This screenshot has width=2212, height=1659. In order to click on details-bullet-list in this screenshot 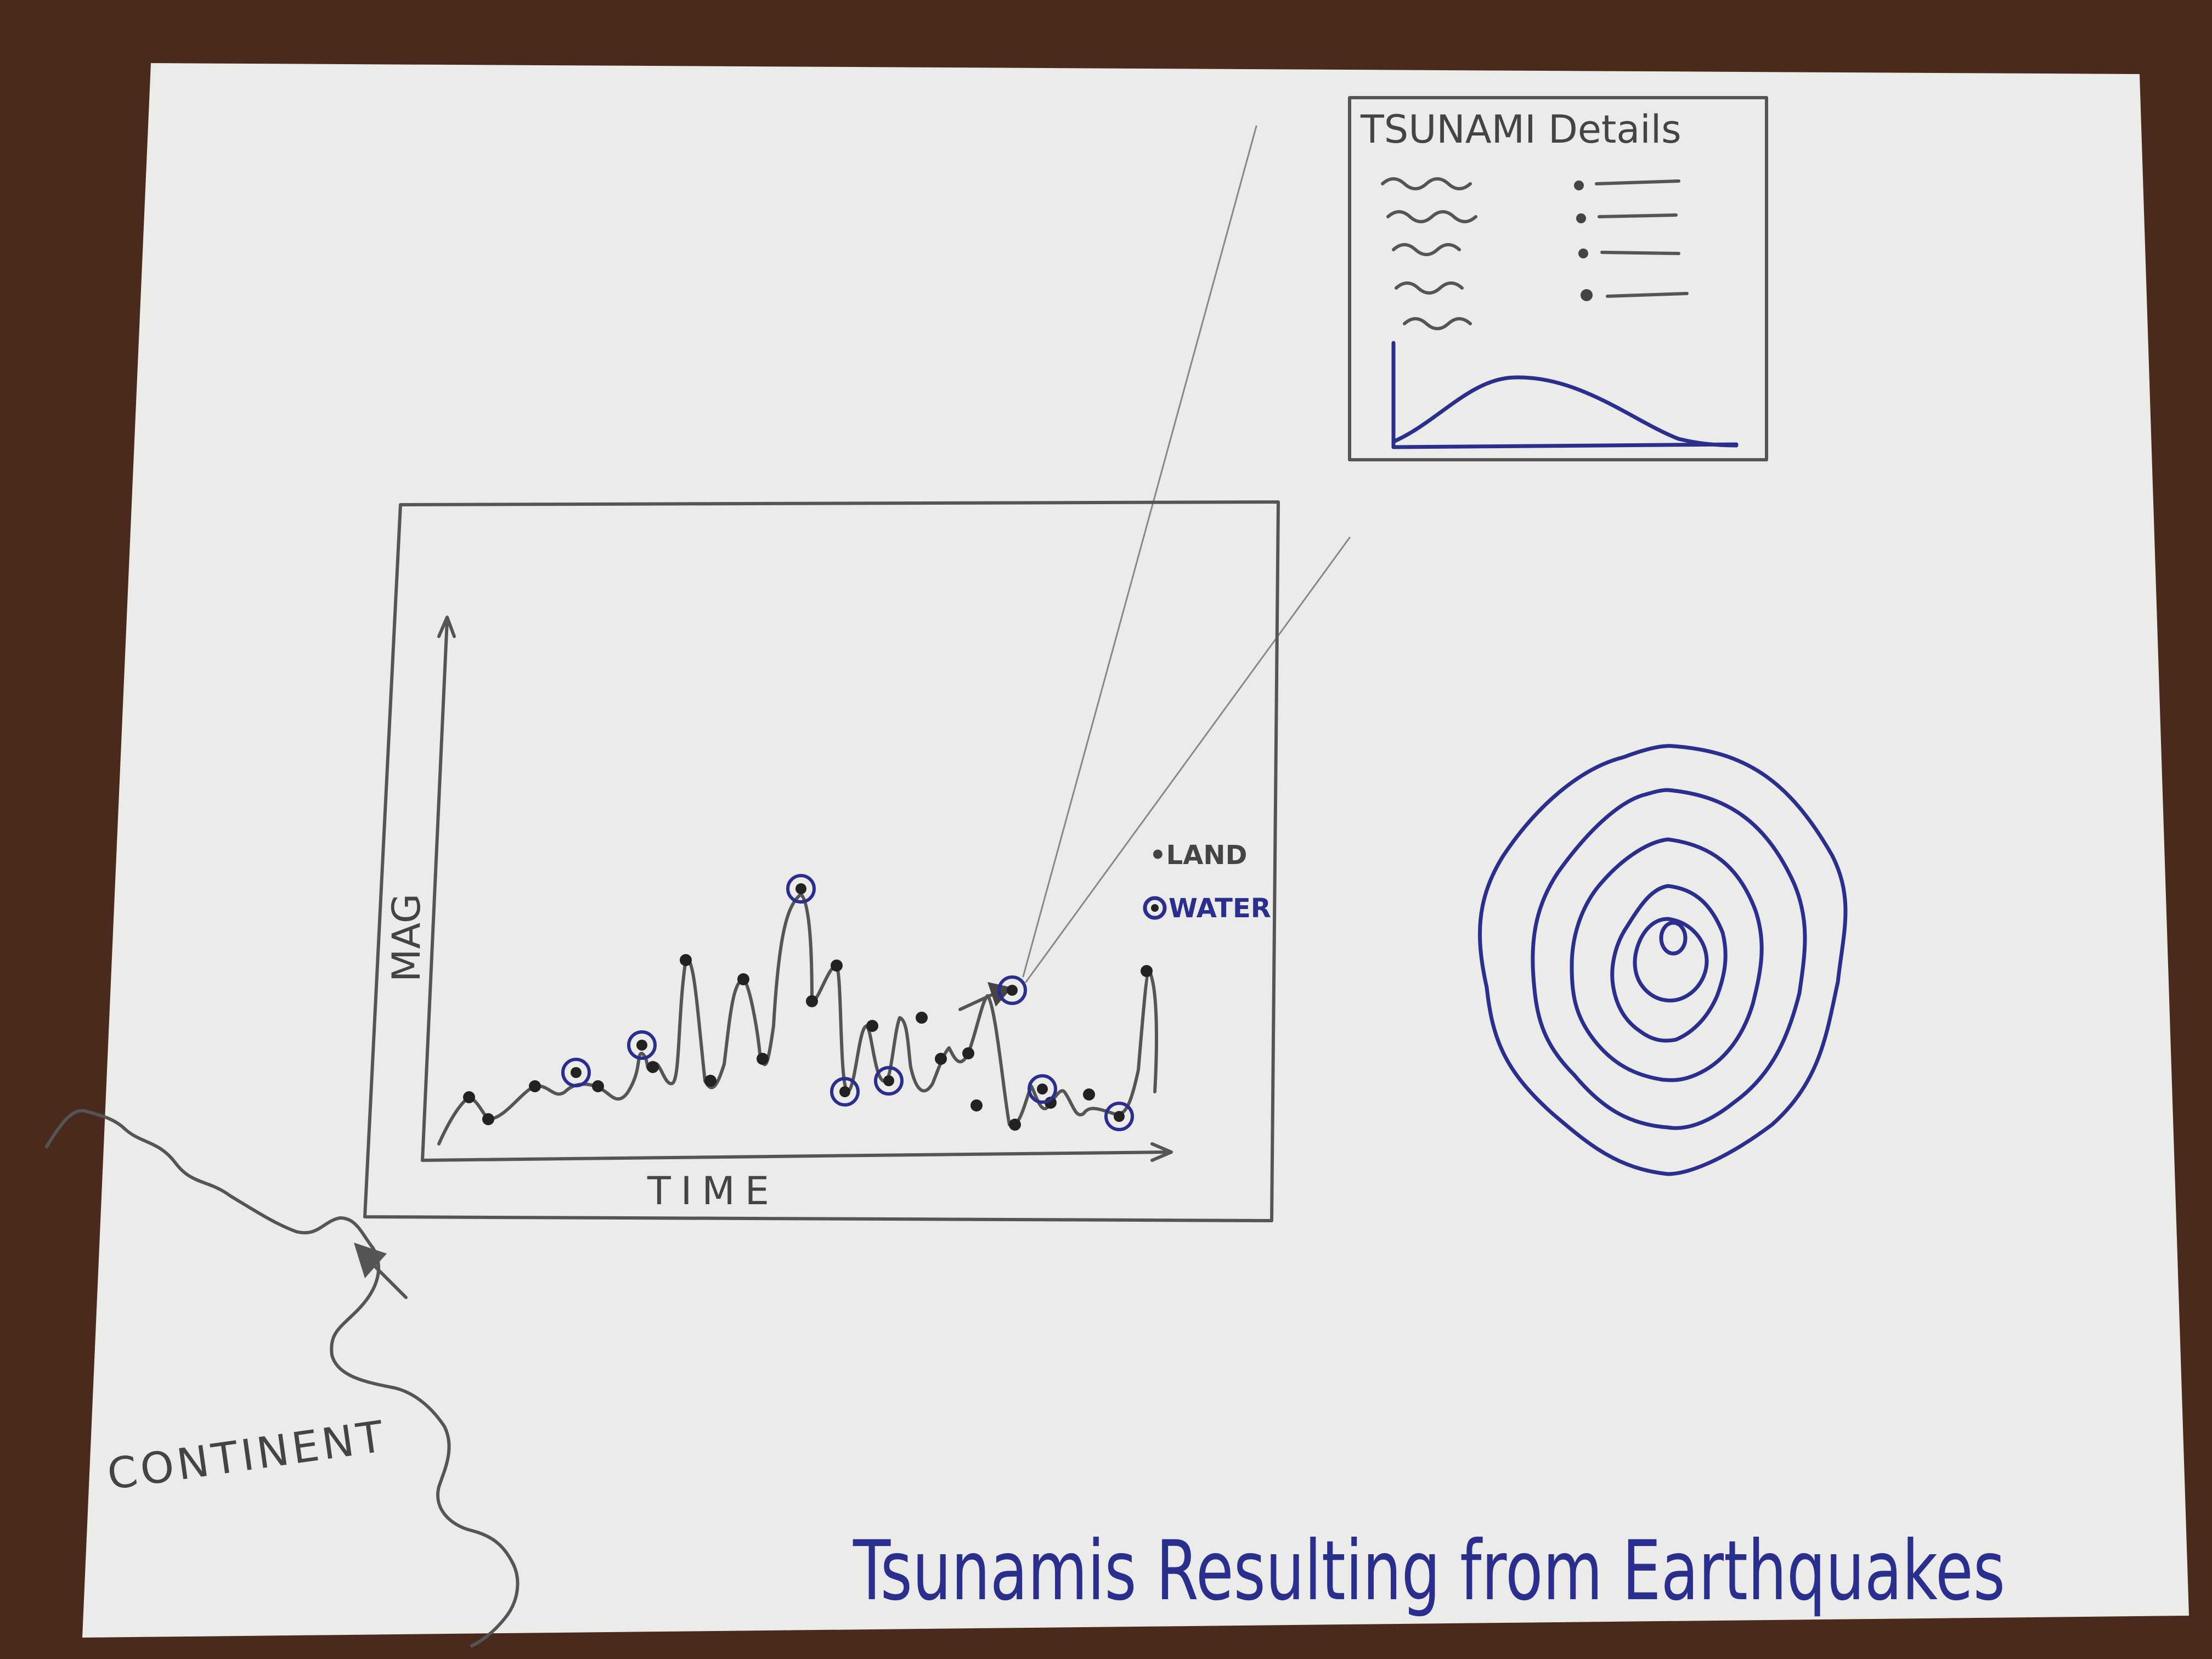, I will do `click(1631, 240)`.